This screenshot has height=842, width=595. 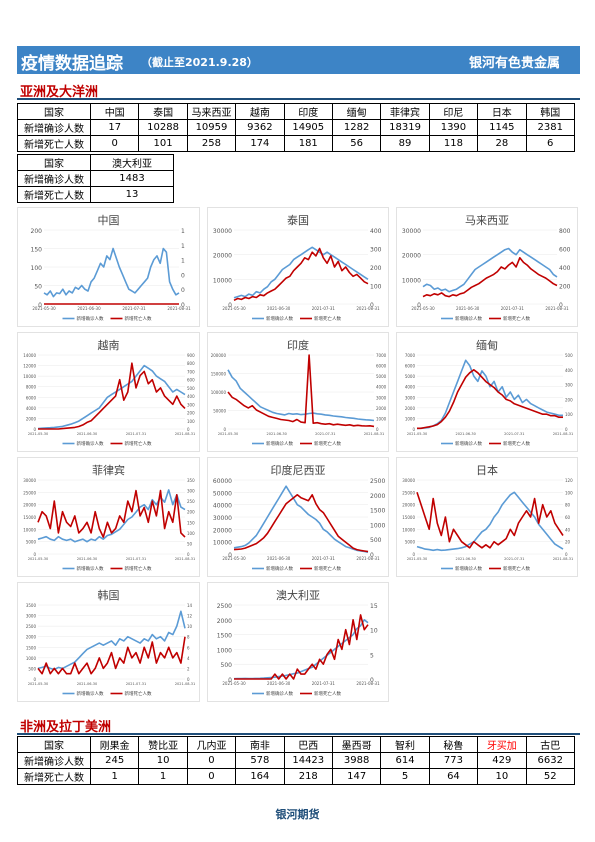 What do you see at coordinates (502, 744) in the screenshot?
I see `country-cell: 牙买加` at bounding box center [502, 744].